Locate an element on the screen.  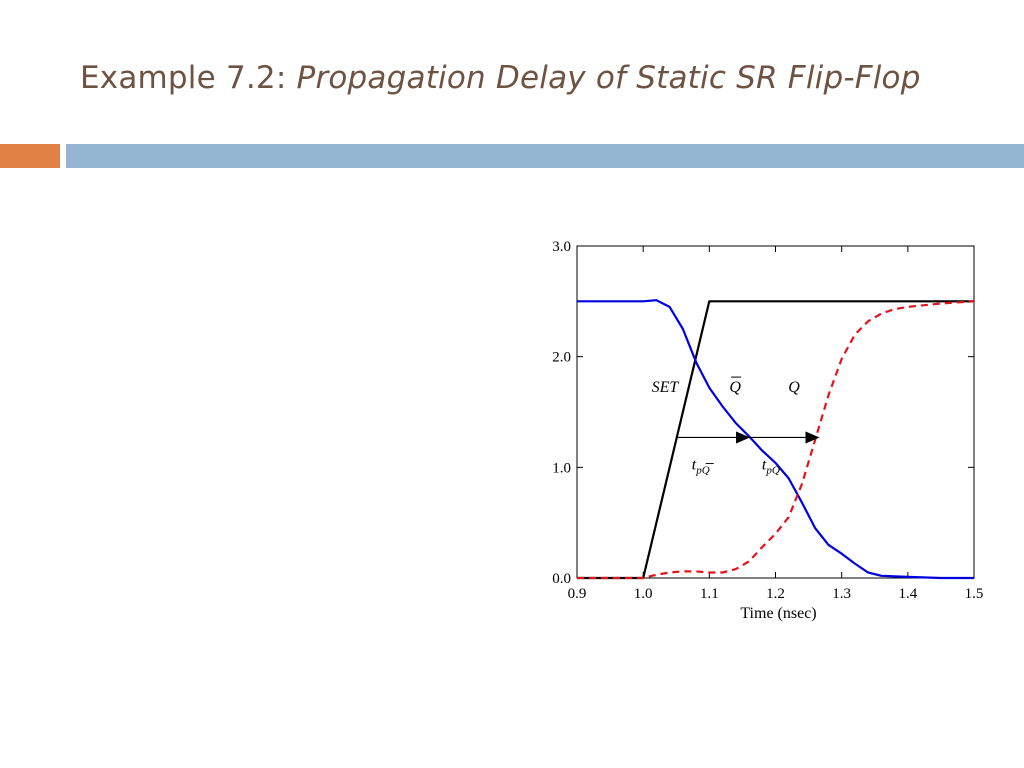
x-tick-label: 0.9 is located at coordinates (577, 594).